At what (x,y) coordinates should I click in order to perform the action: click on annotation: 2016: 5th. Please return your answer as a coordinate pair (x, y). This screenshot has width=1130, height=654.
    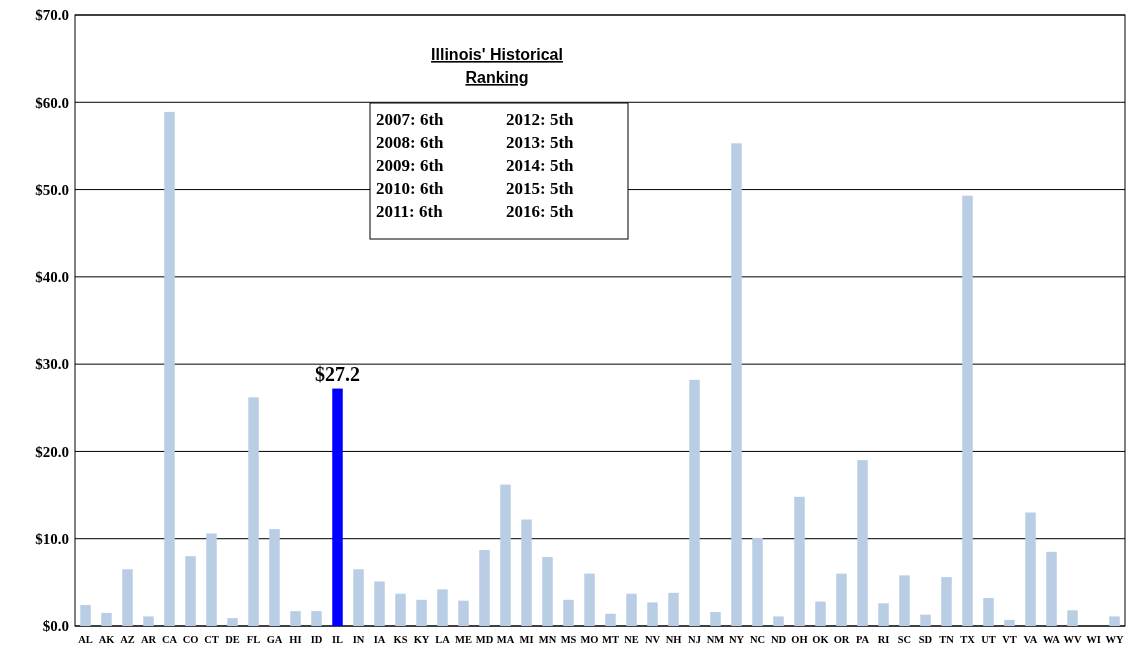
    Looking at the image, I should click on (540, 211).